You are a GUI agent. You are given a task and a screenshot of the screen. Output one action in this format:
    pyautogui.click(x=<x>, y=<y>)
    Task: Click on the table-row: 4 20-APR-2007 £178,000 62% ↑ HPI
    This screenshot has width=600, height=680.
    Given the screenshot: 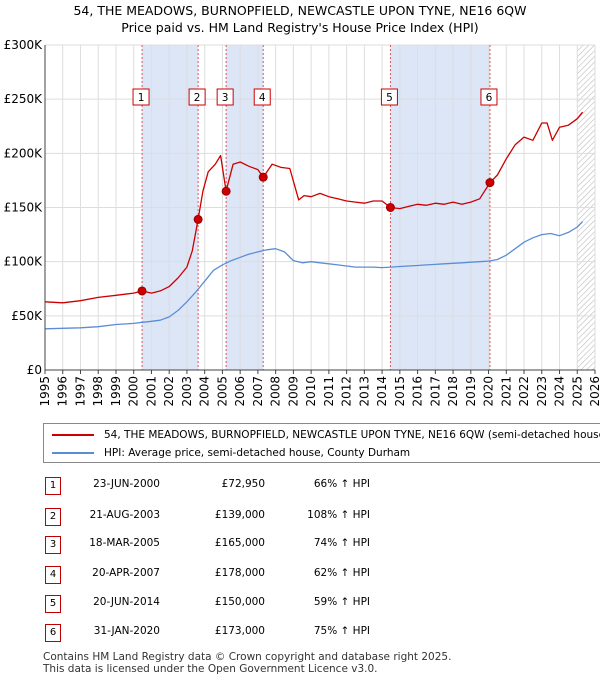 What is the action you would take?
    pyautogui.click(x=300, y=576)
    